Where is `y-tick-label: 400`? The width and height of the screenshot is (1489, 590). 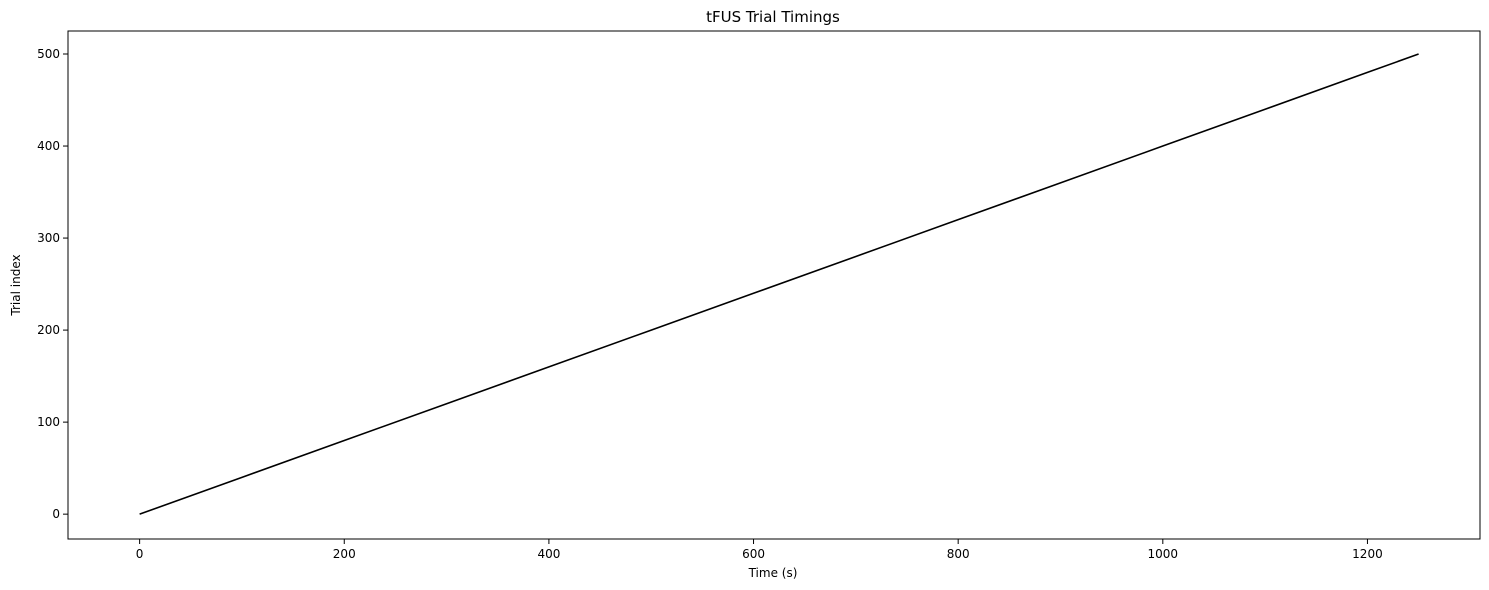 y-tick-label: 400 is located at coordinates (48, 146).